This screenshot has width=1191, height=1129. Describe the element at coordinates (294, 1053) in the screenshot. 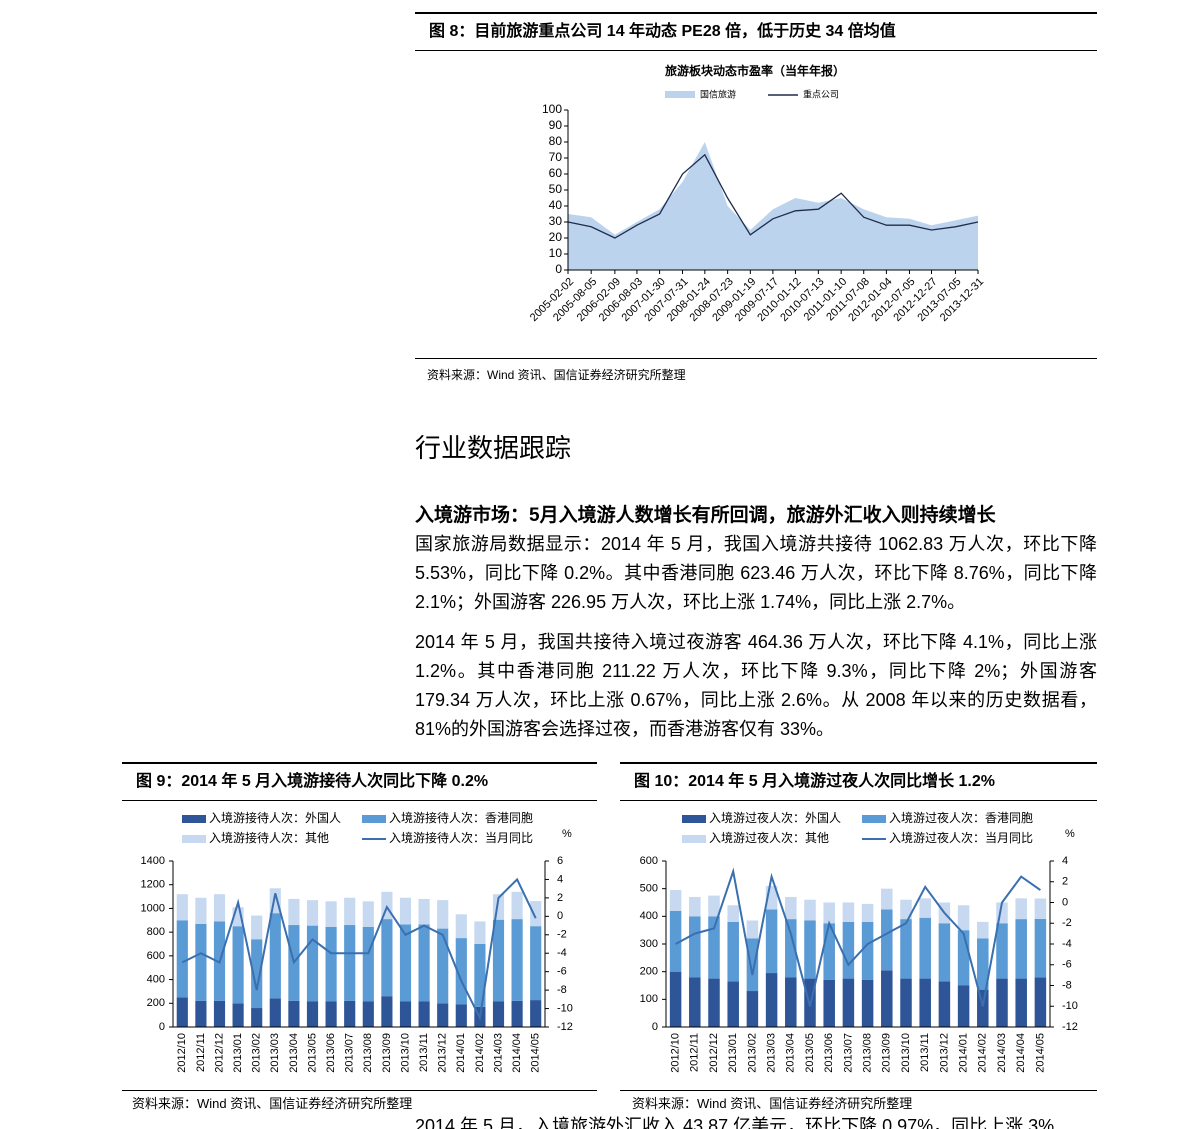

I see `x-tick-label: 2013/04` at that location.